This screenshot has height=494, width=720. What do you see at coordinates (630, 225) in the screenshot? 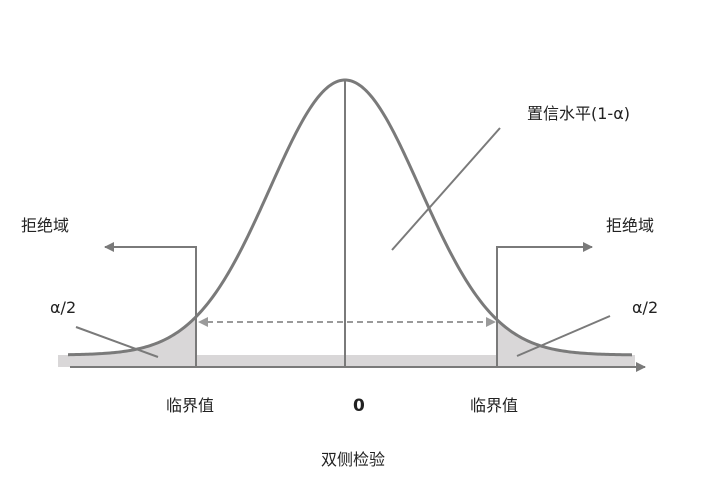
I see `rejection-region-right-label: 拒绝域` at bounding box center [630, 225].